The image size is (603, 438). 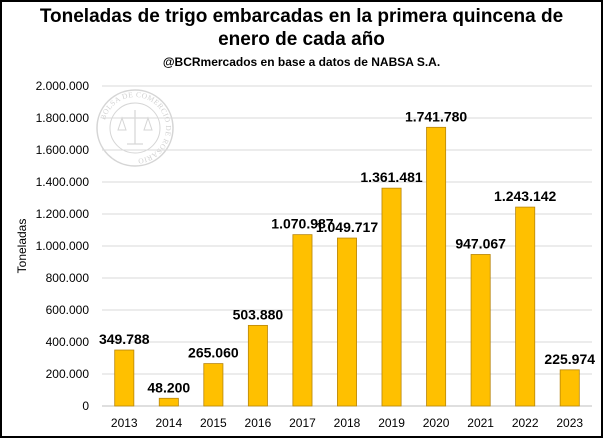 What do you see at coordinates (63, 86) in the screenshot?
I see `y-tick-label: 2.000.000` at bounding box center [63, 86].